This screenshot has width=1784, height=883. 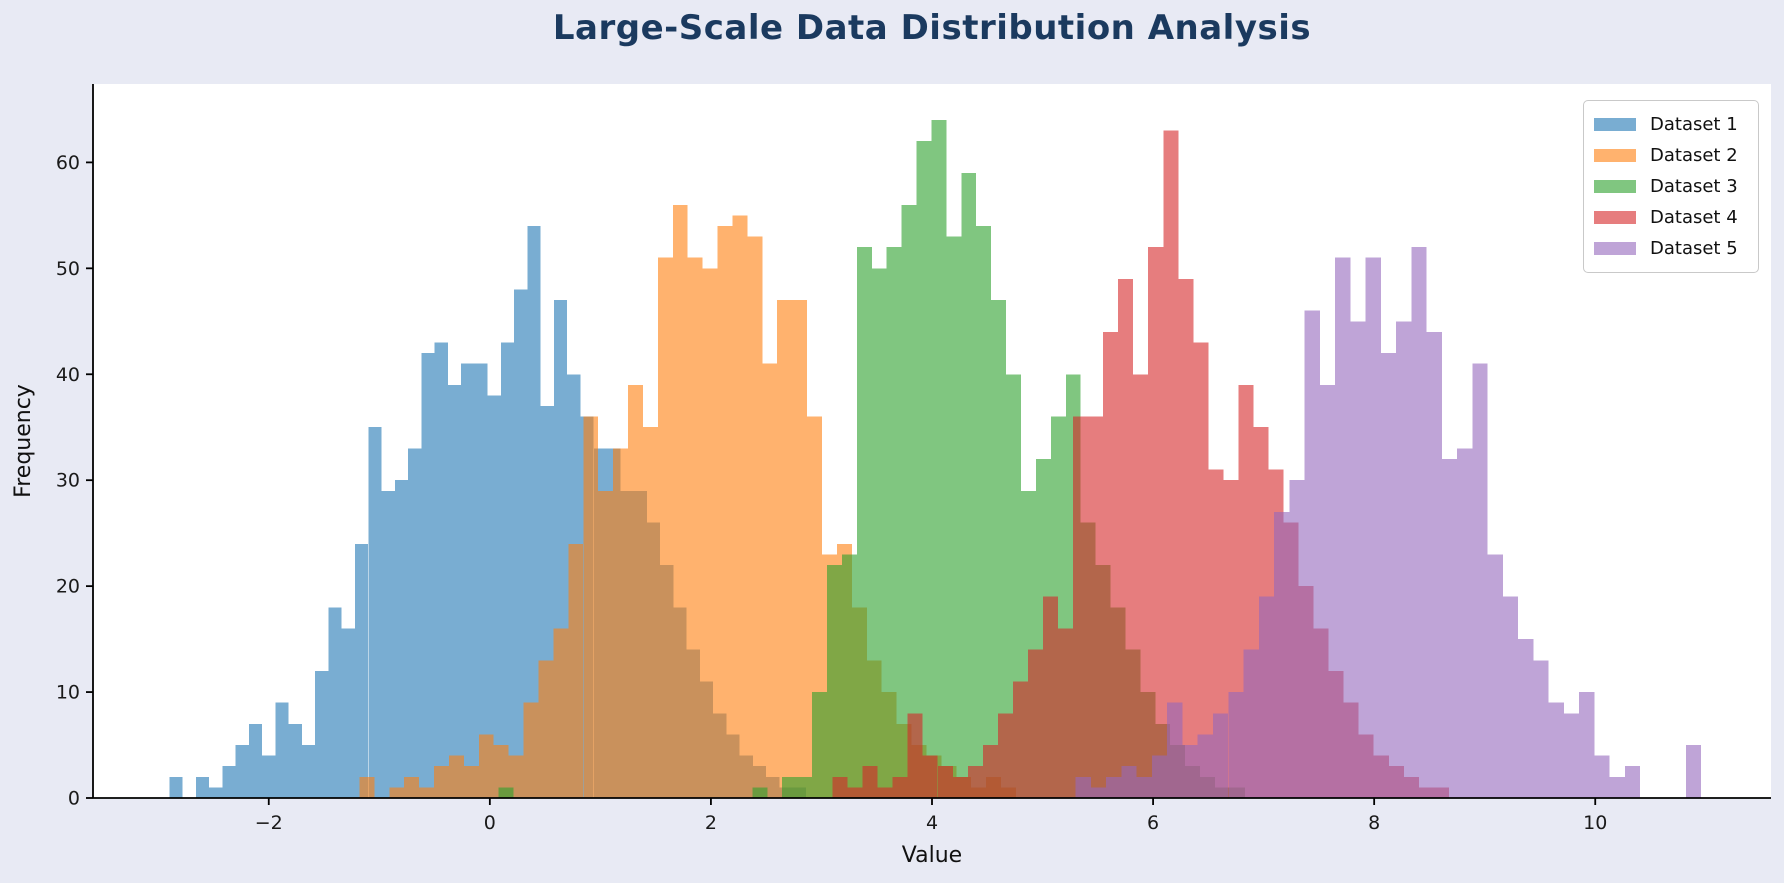 I want to click on legend-item-dataset-1: Dataset 1, so click(x=1671, y=124).